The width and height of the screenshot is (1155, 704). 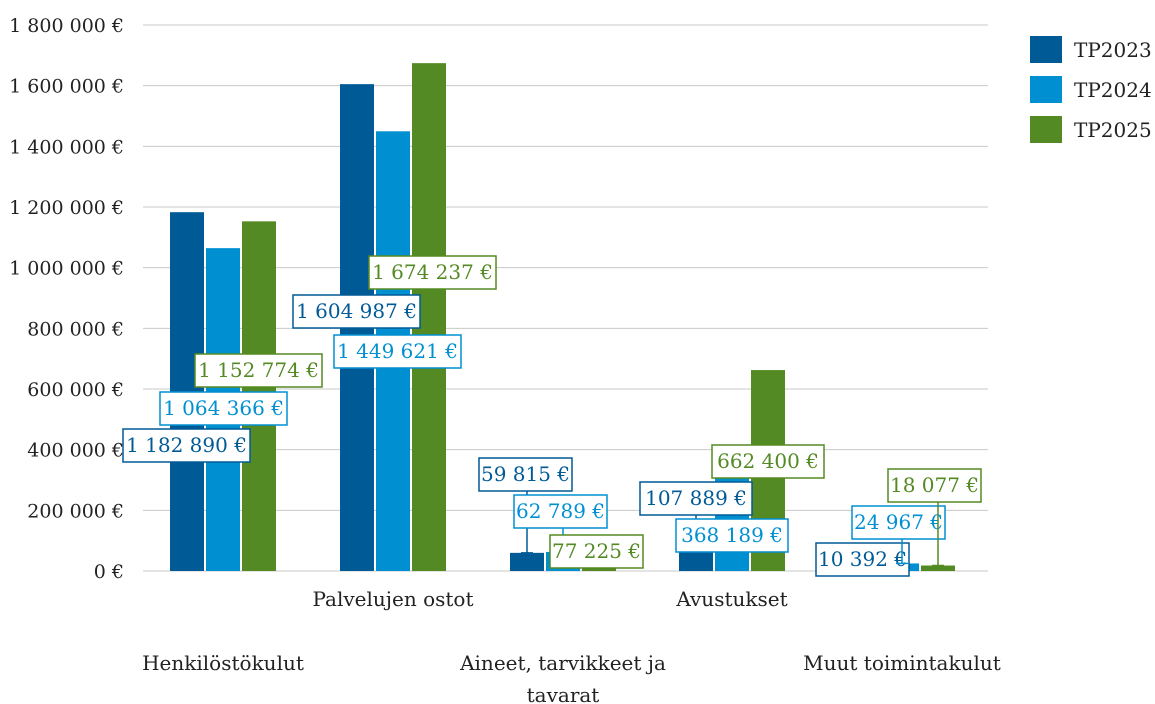 I want to click on y-tick-label: 1 600 000 €, so click(x=66, y=87).